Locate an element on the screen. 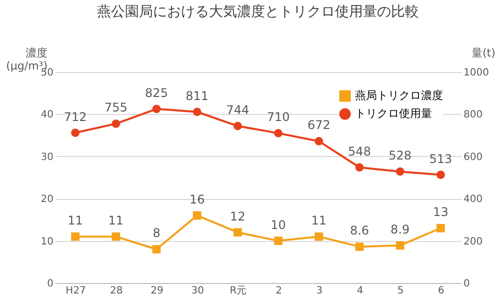 The image size is (500, 300). y-tick-label: 0 is located at coordinates (50, 284).